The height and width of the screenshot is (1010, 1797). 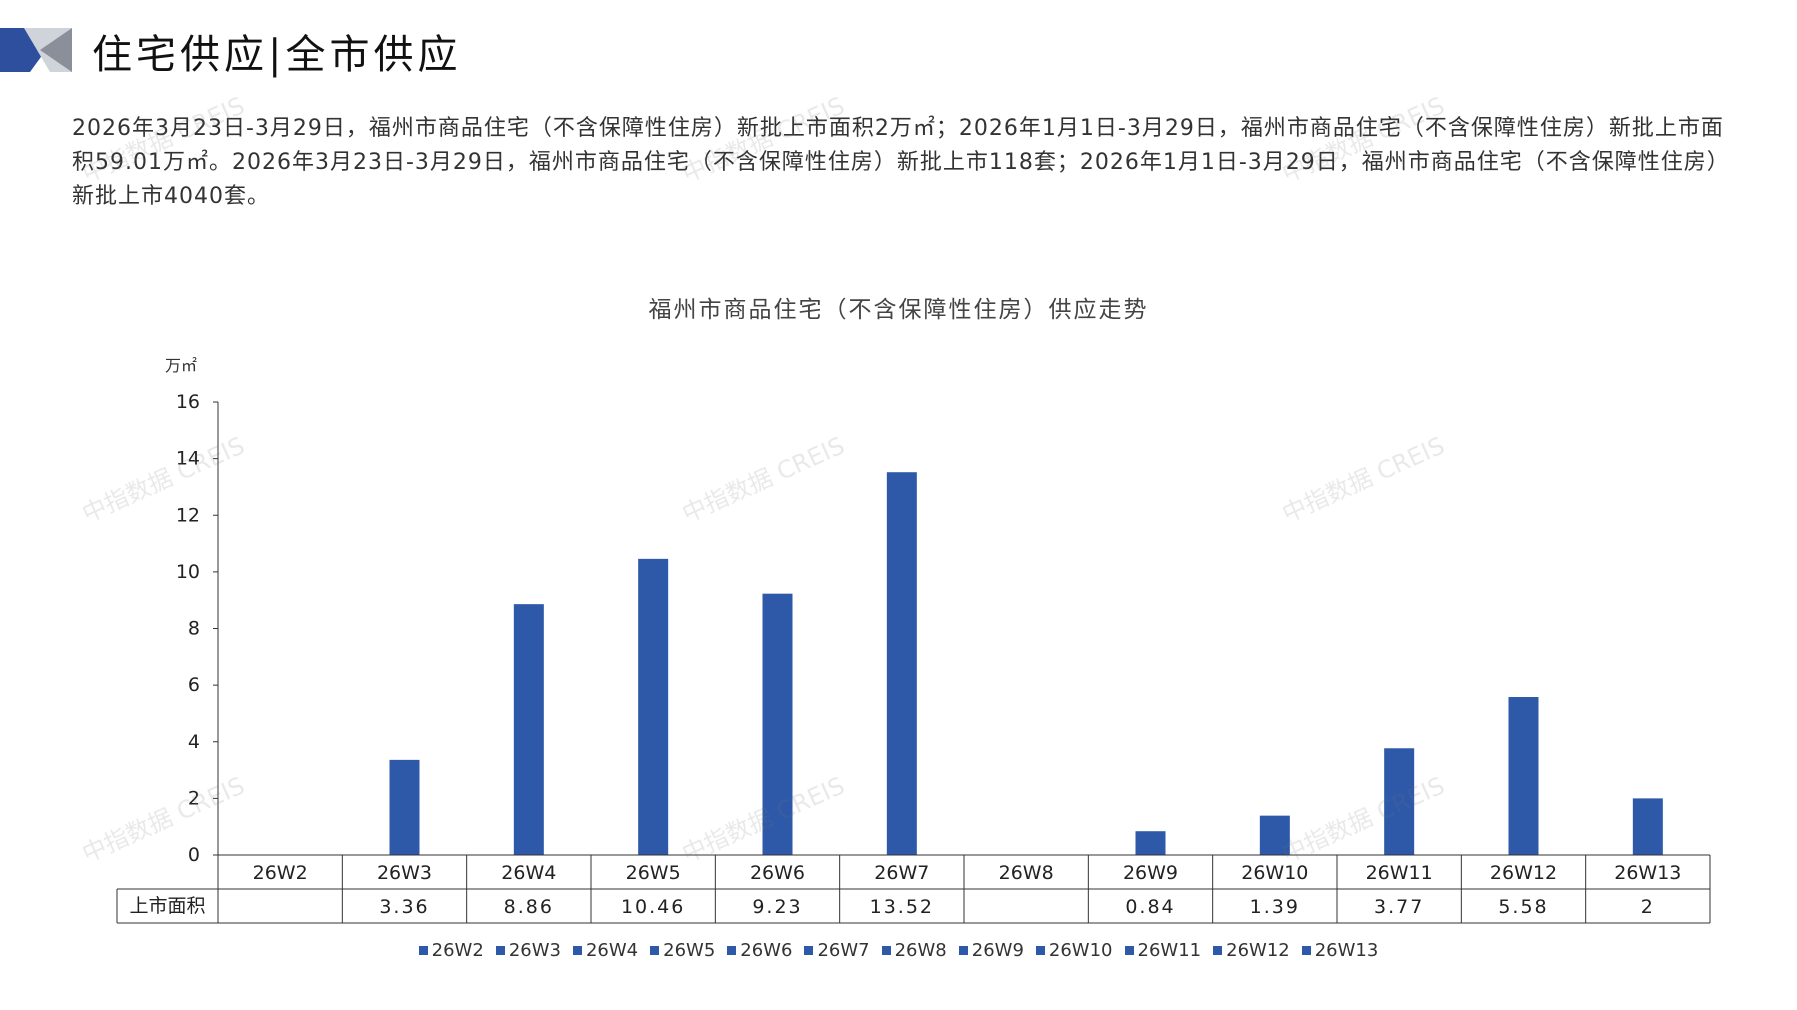 I want to click on legend-label: 26W9, so click(x=997, y=950).